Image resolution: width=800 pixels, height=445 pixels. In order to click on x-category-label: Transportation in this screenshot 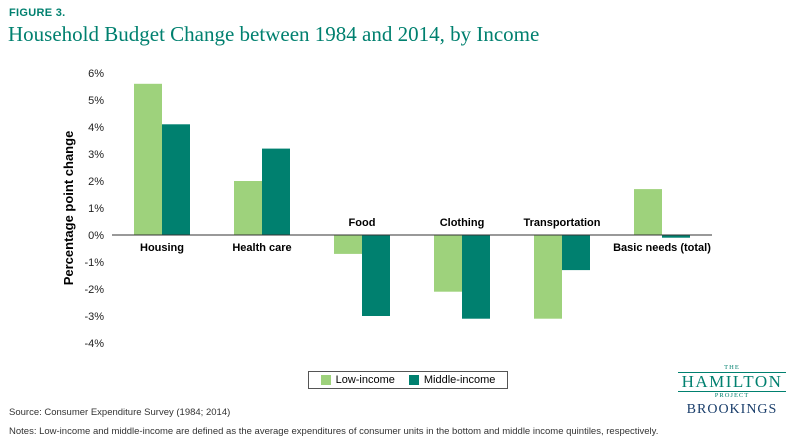, I will do `click(561, 223)`.